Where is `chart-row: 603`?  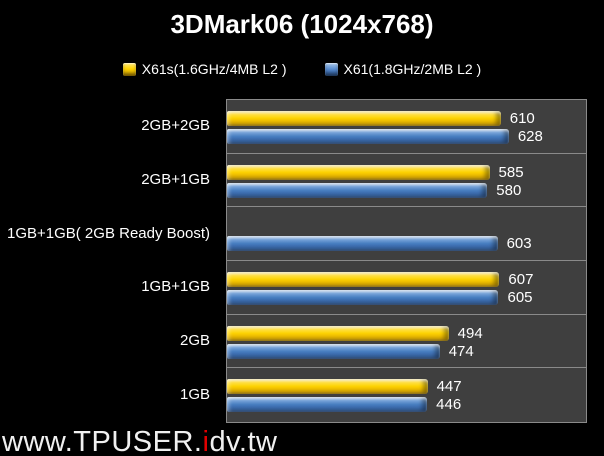
chart-row: 603 is located at coordinates (406, 234).